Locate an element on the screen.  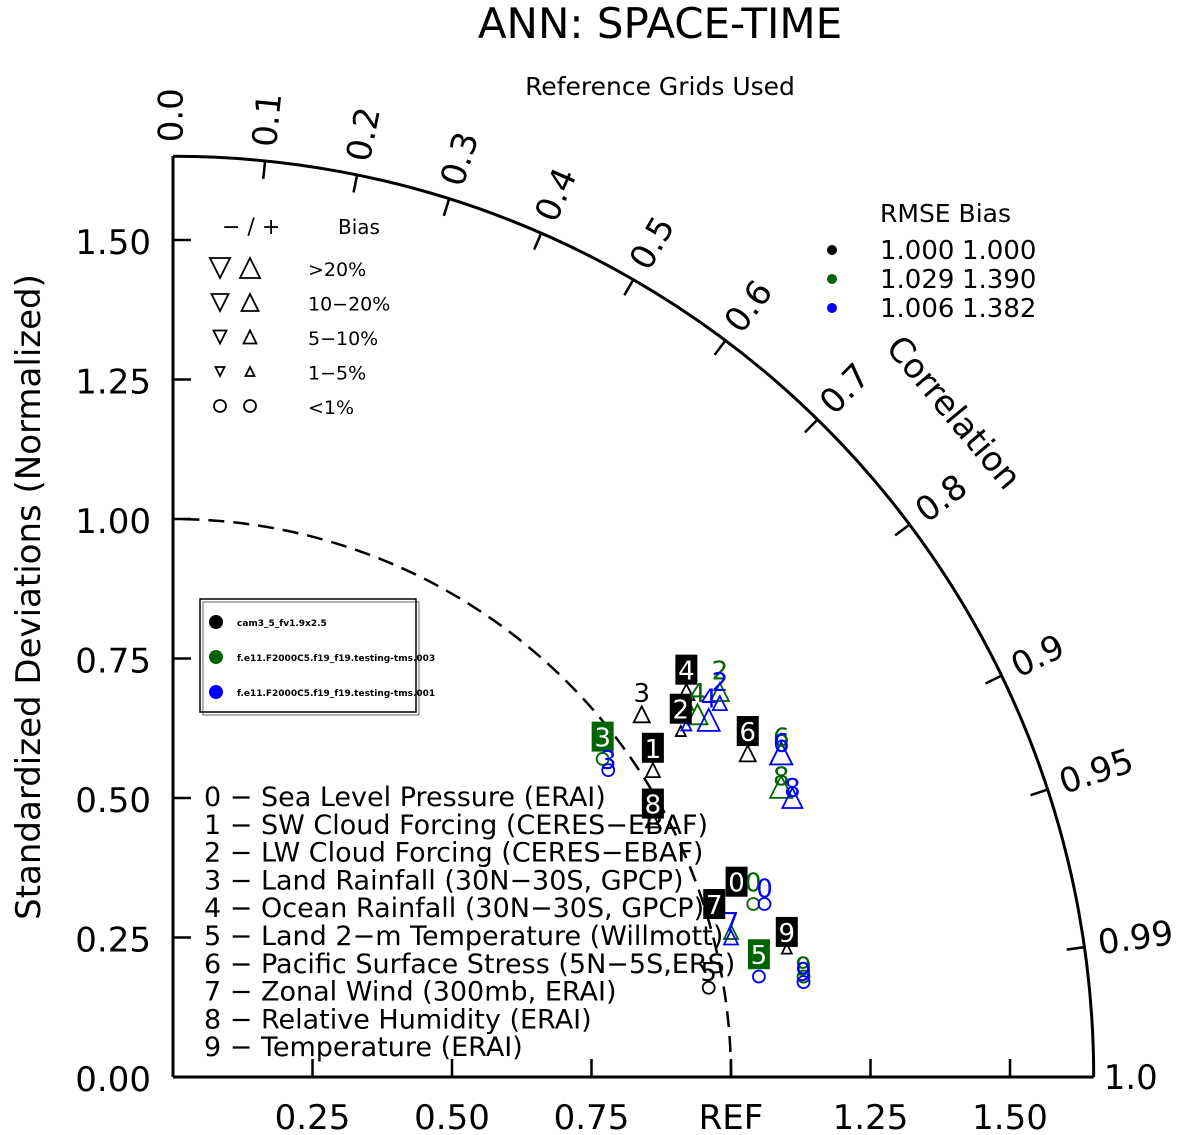
series-legend-label: f.e11.F2000C5.f19_f19.testing-tms.001 is located at coordinates (336, 694).